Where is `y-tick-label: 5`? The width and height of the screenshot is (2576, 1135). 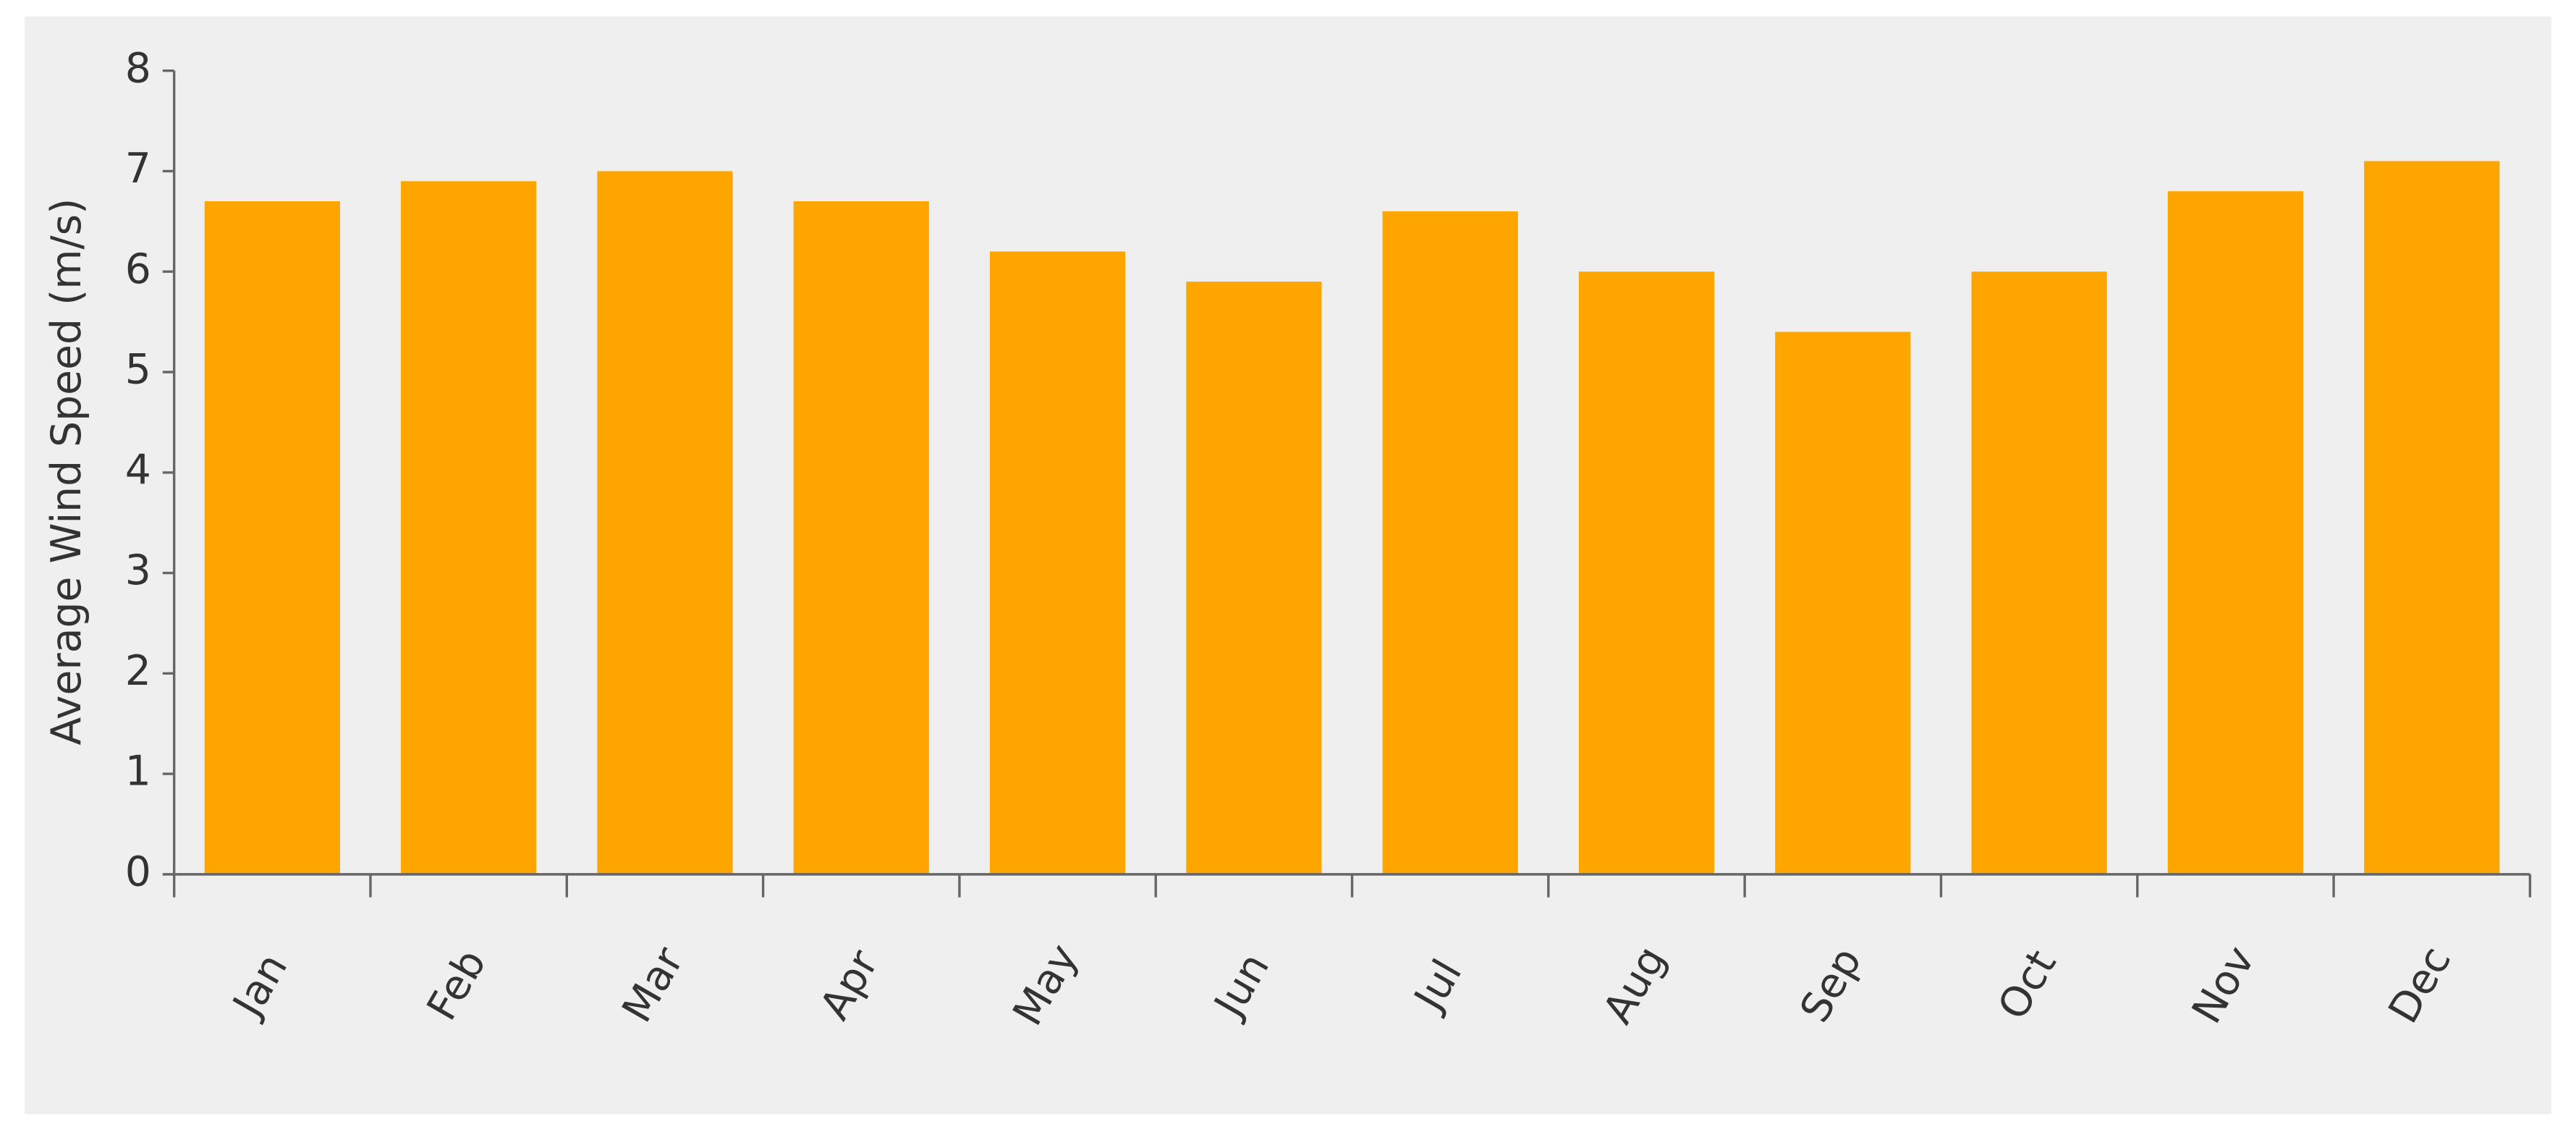
y-tick-label: 5 is located at coordinates (138, 370).